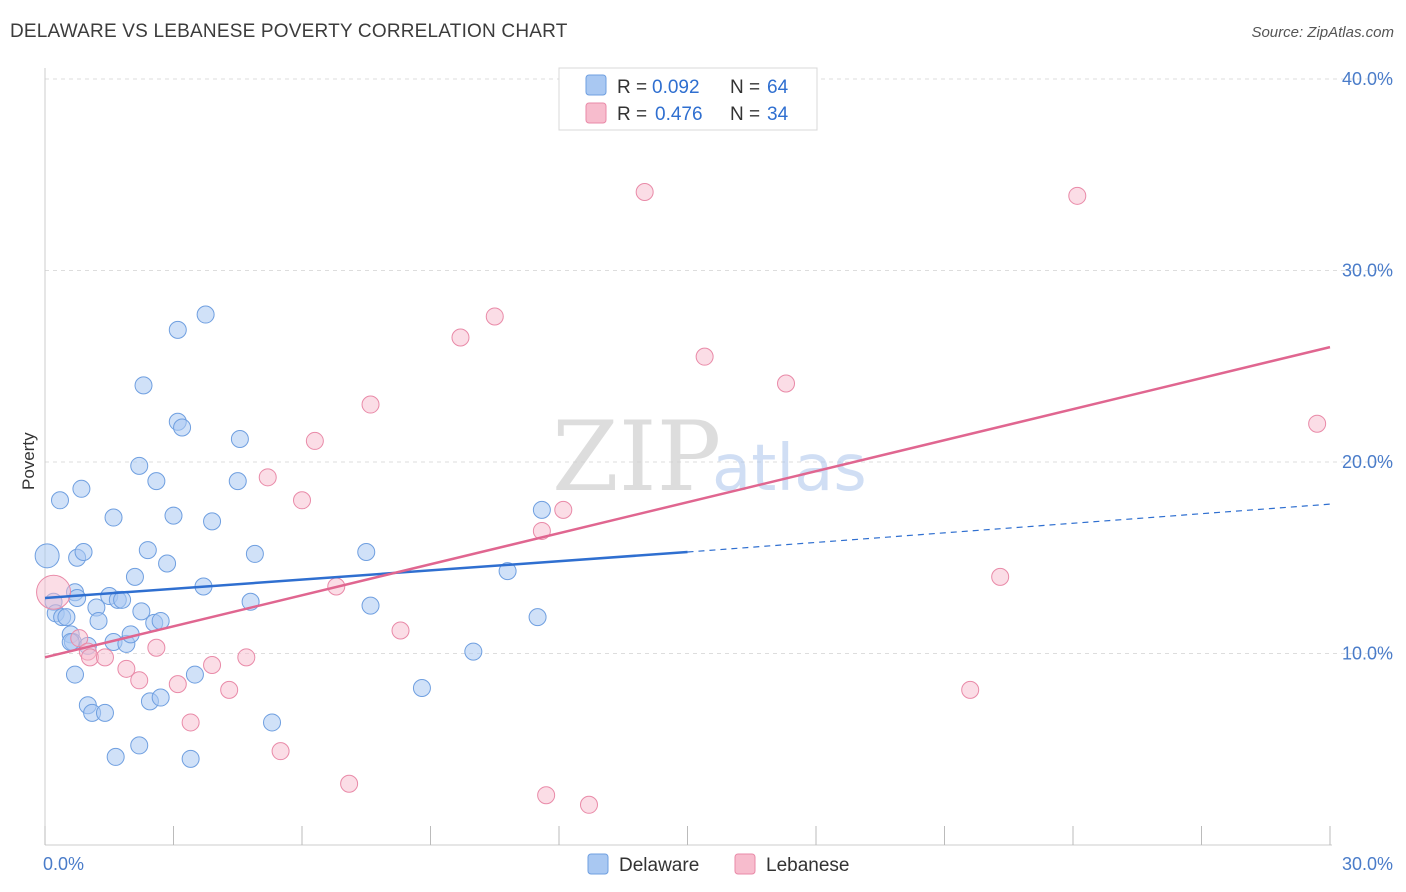  What do you see at coordinates (1009, 528) in the screenshot?
I see `delaware-trendline-extension` at bounding box center [1009, 528].